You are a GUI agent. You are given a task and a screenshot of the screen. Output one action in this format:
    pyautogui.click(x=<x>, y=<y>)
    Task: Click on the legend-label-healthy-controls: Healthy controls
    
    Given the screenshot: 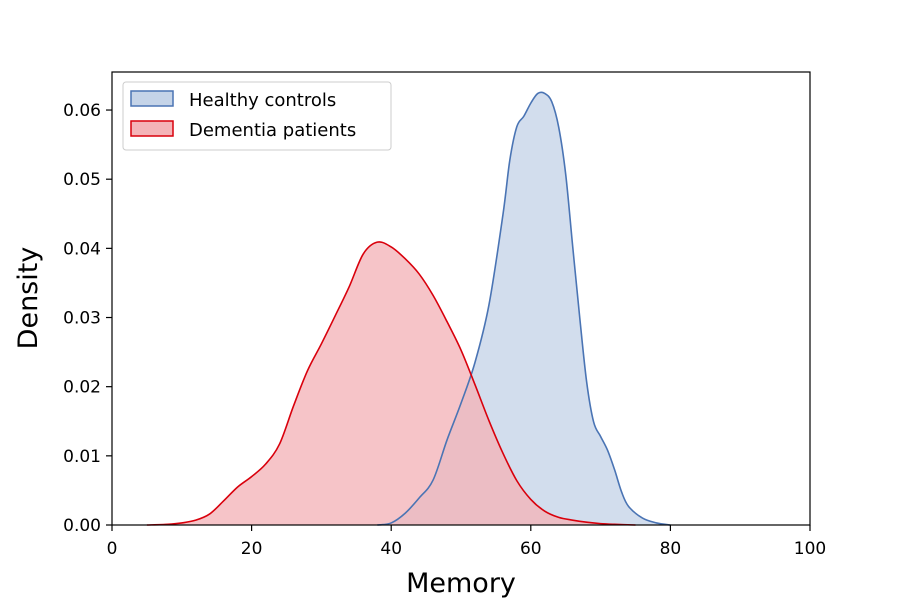 What is the action you would take?
    pyautogui.click(x=262, y=100)
    